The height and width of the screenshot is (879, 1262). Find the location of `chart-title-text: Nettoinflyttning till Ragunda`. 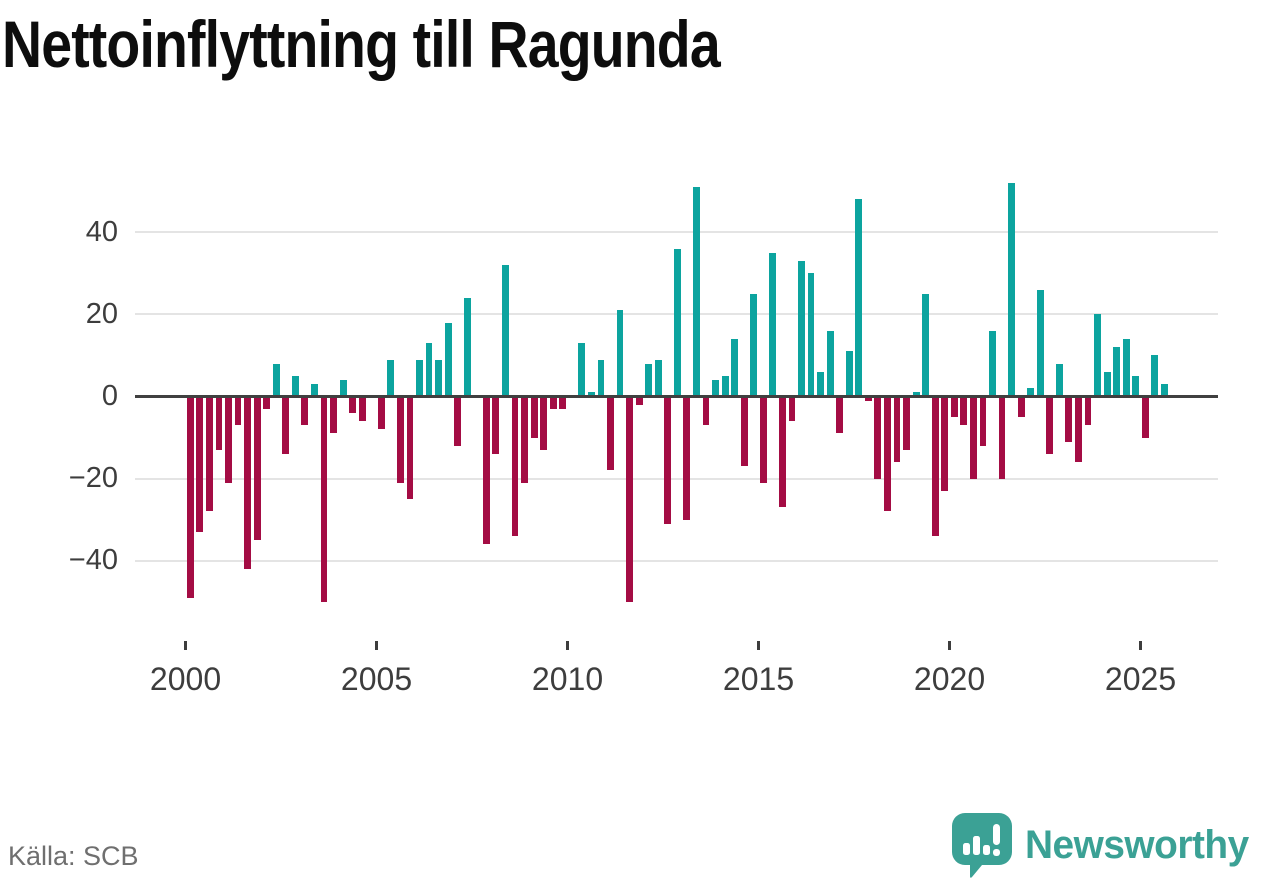

chart-title-text: Nettoinflyttning till Ragunda is located at coordinates (361, 44).